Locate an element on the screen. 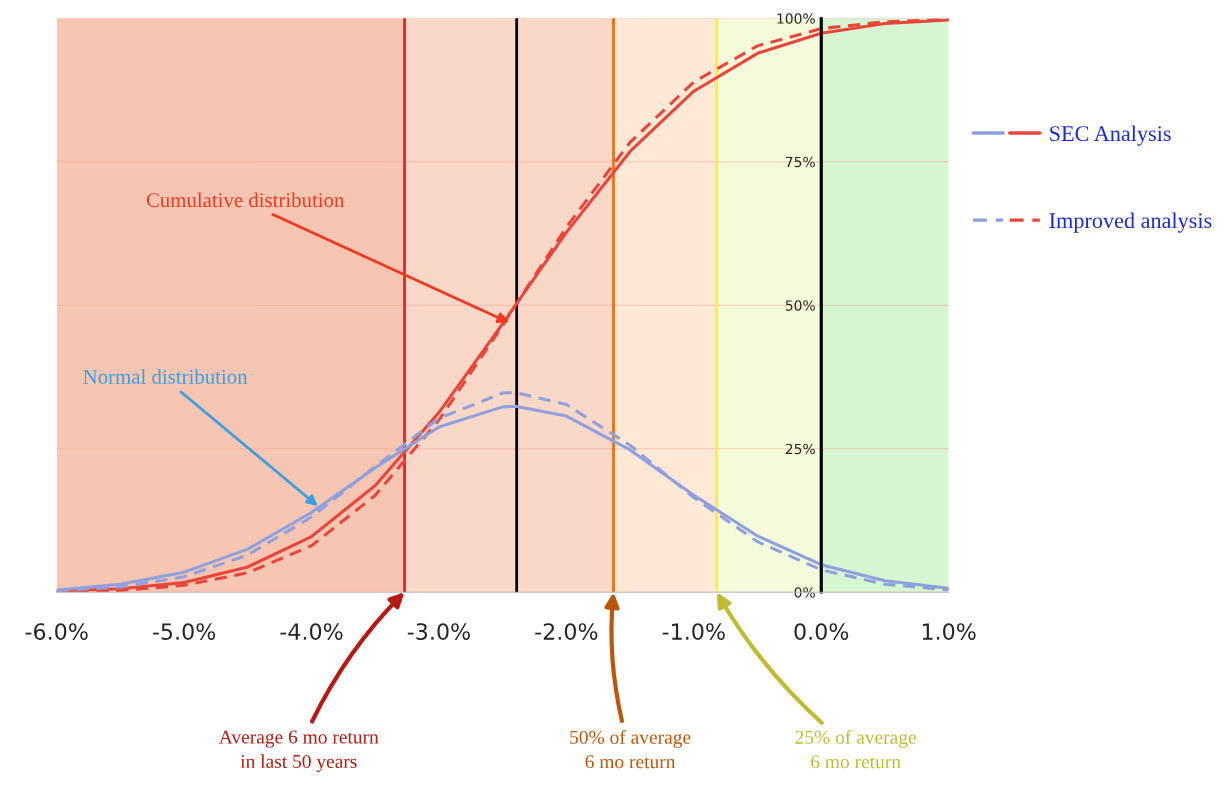 The image size is (1232, 796). annotation: Cumulative distribution is located at coordinates (245, 200).